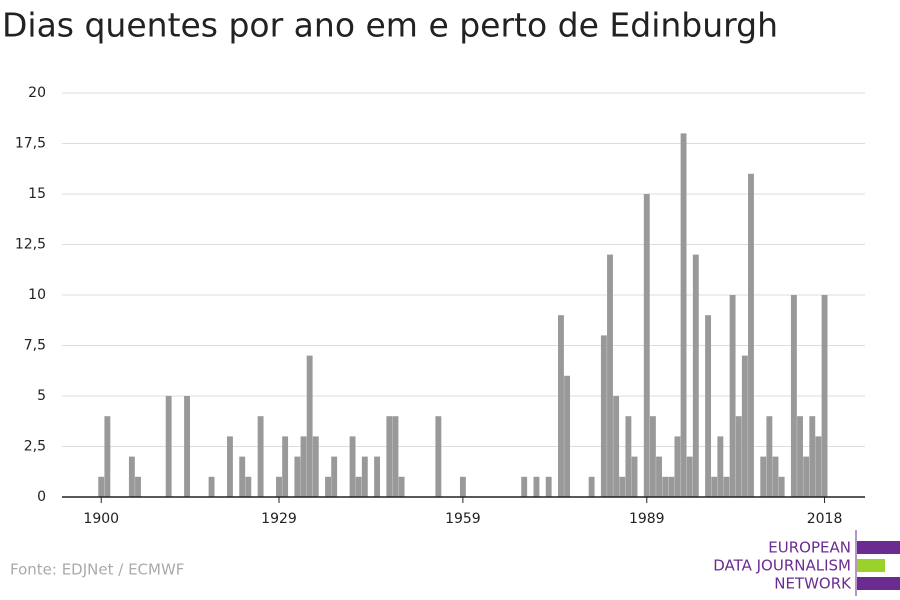  I want to click on y-tick-label: 7,5, so click(35, 346).